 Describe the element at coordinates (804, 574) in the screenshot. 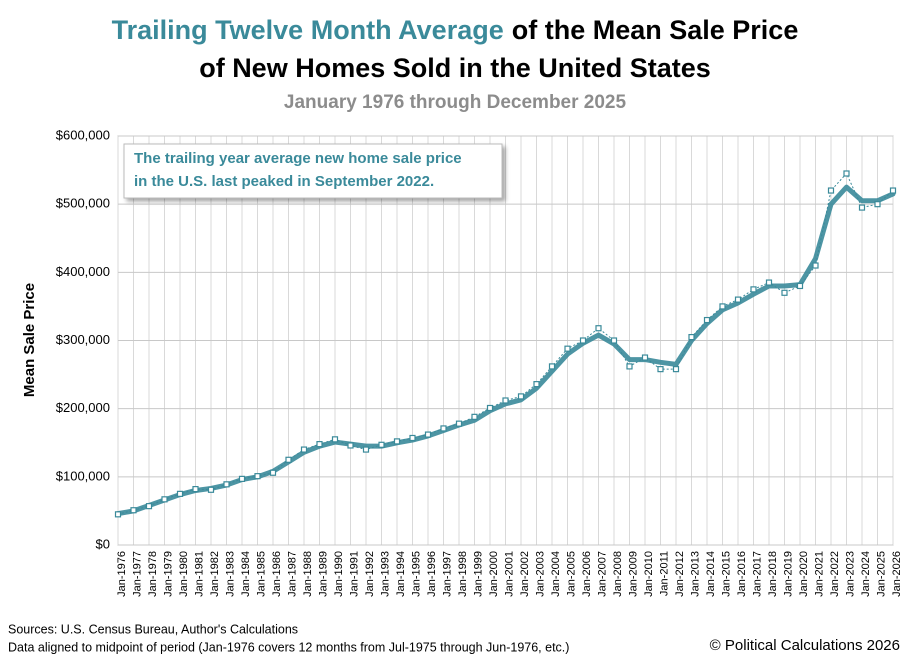

I see `x-tick-label: Jan-2020` at that location.